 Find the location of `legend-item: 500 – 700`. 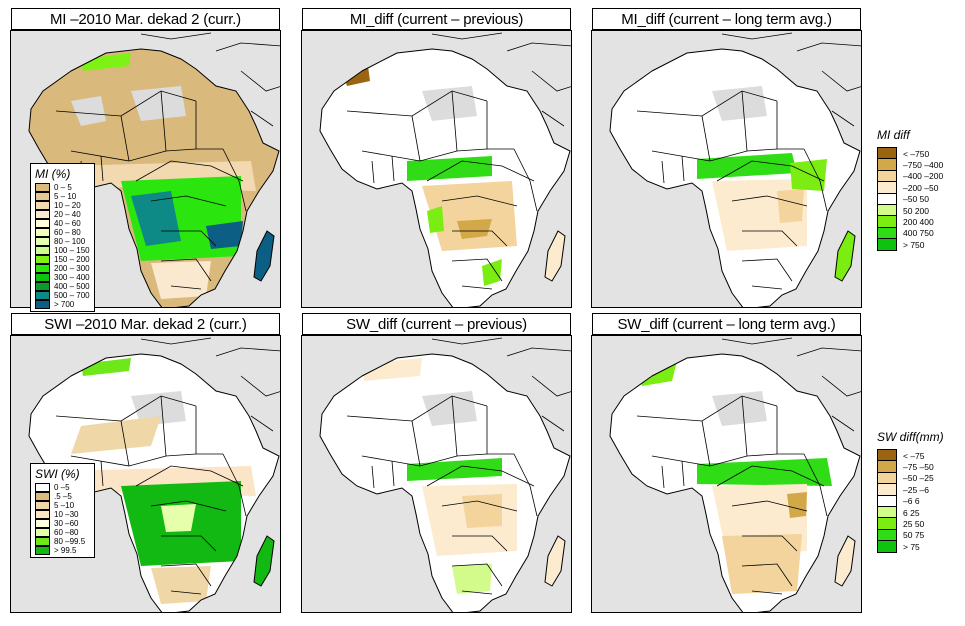

legend-item: 500 – 700 is located at coordinates (62, 295).